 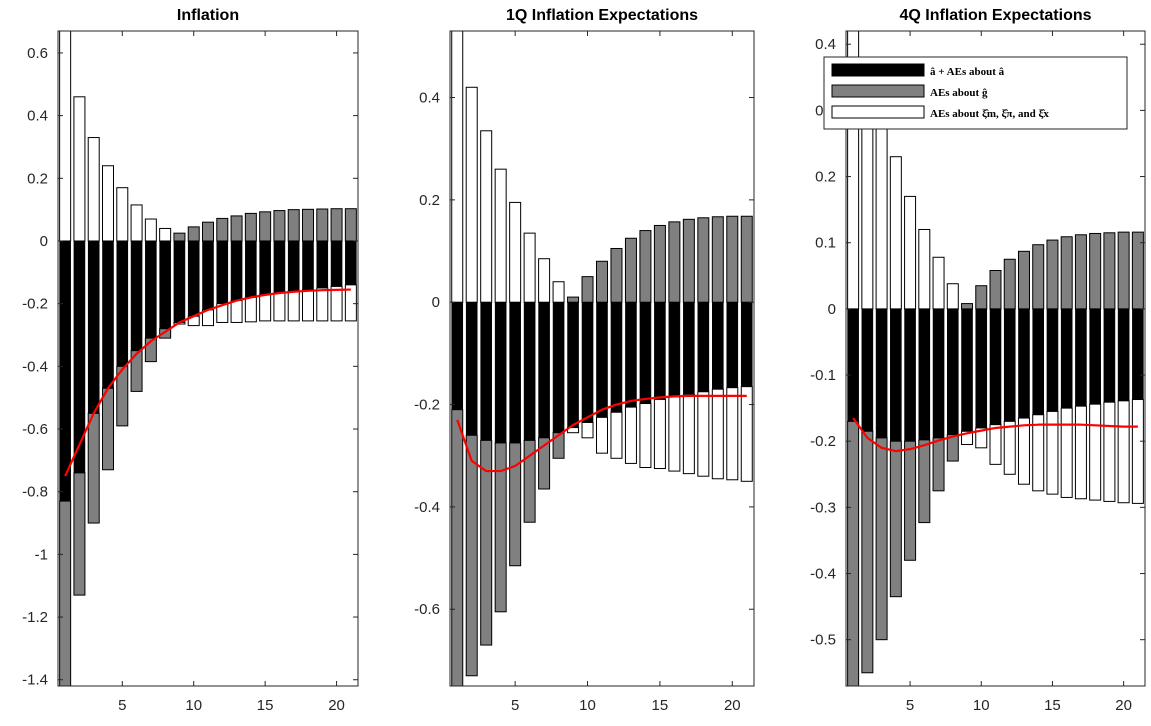 I want to click on bar-series1-x9, so click(x=179, y=281).